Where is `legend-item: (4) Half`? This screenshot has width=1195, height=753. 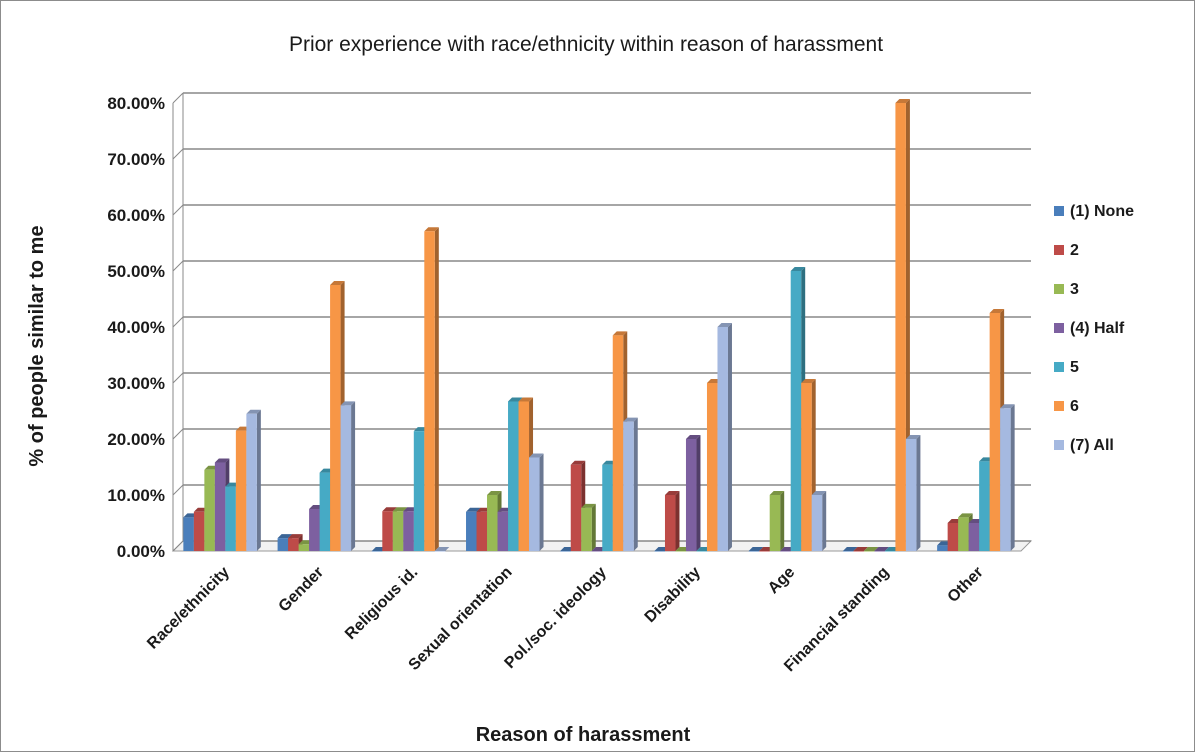 legend-item: (4) Half is located at coordinates (1089, 328).